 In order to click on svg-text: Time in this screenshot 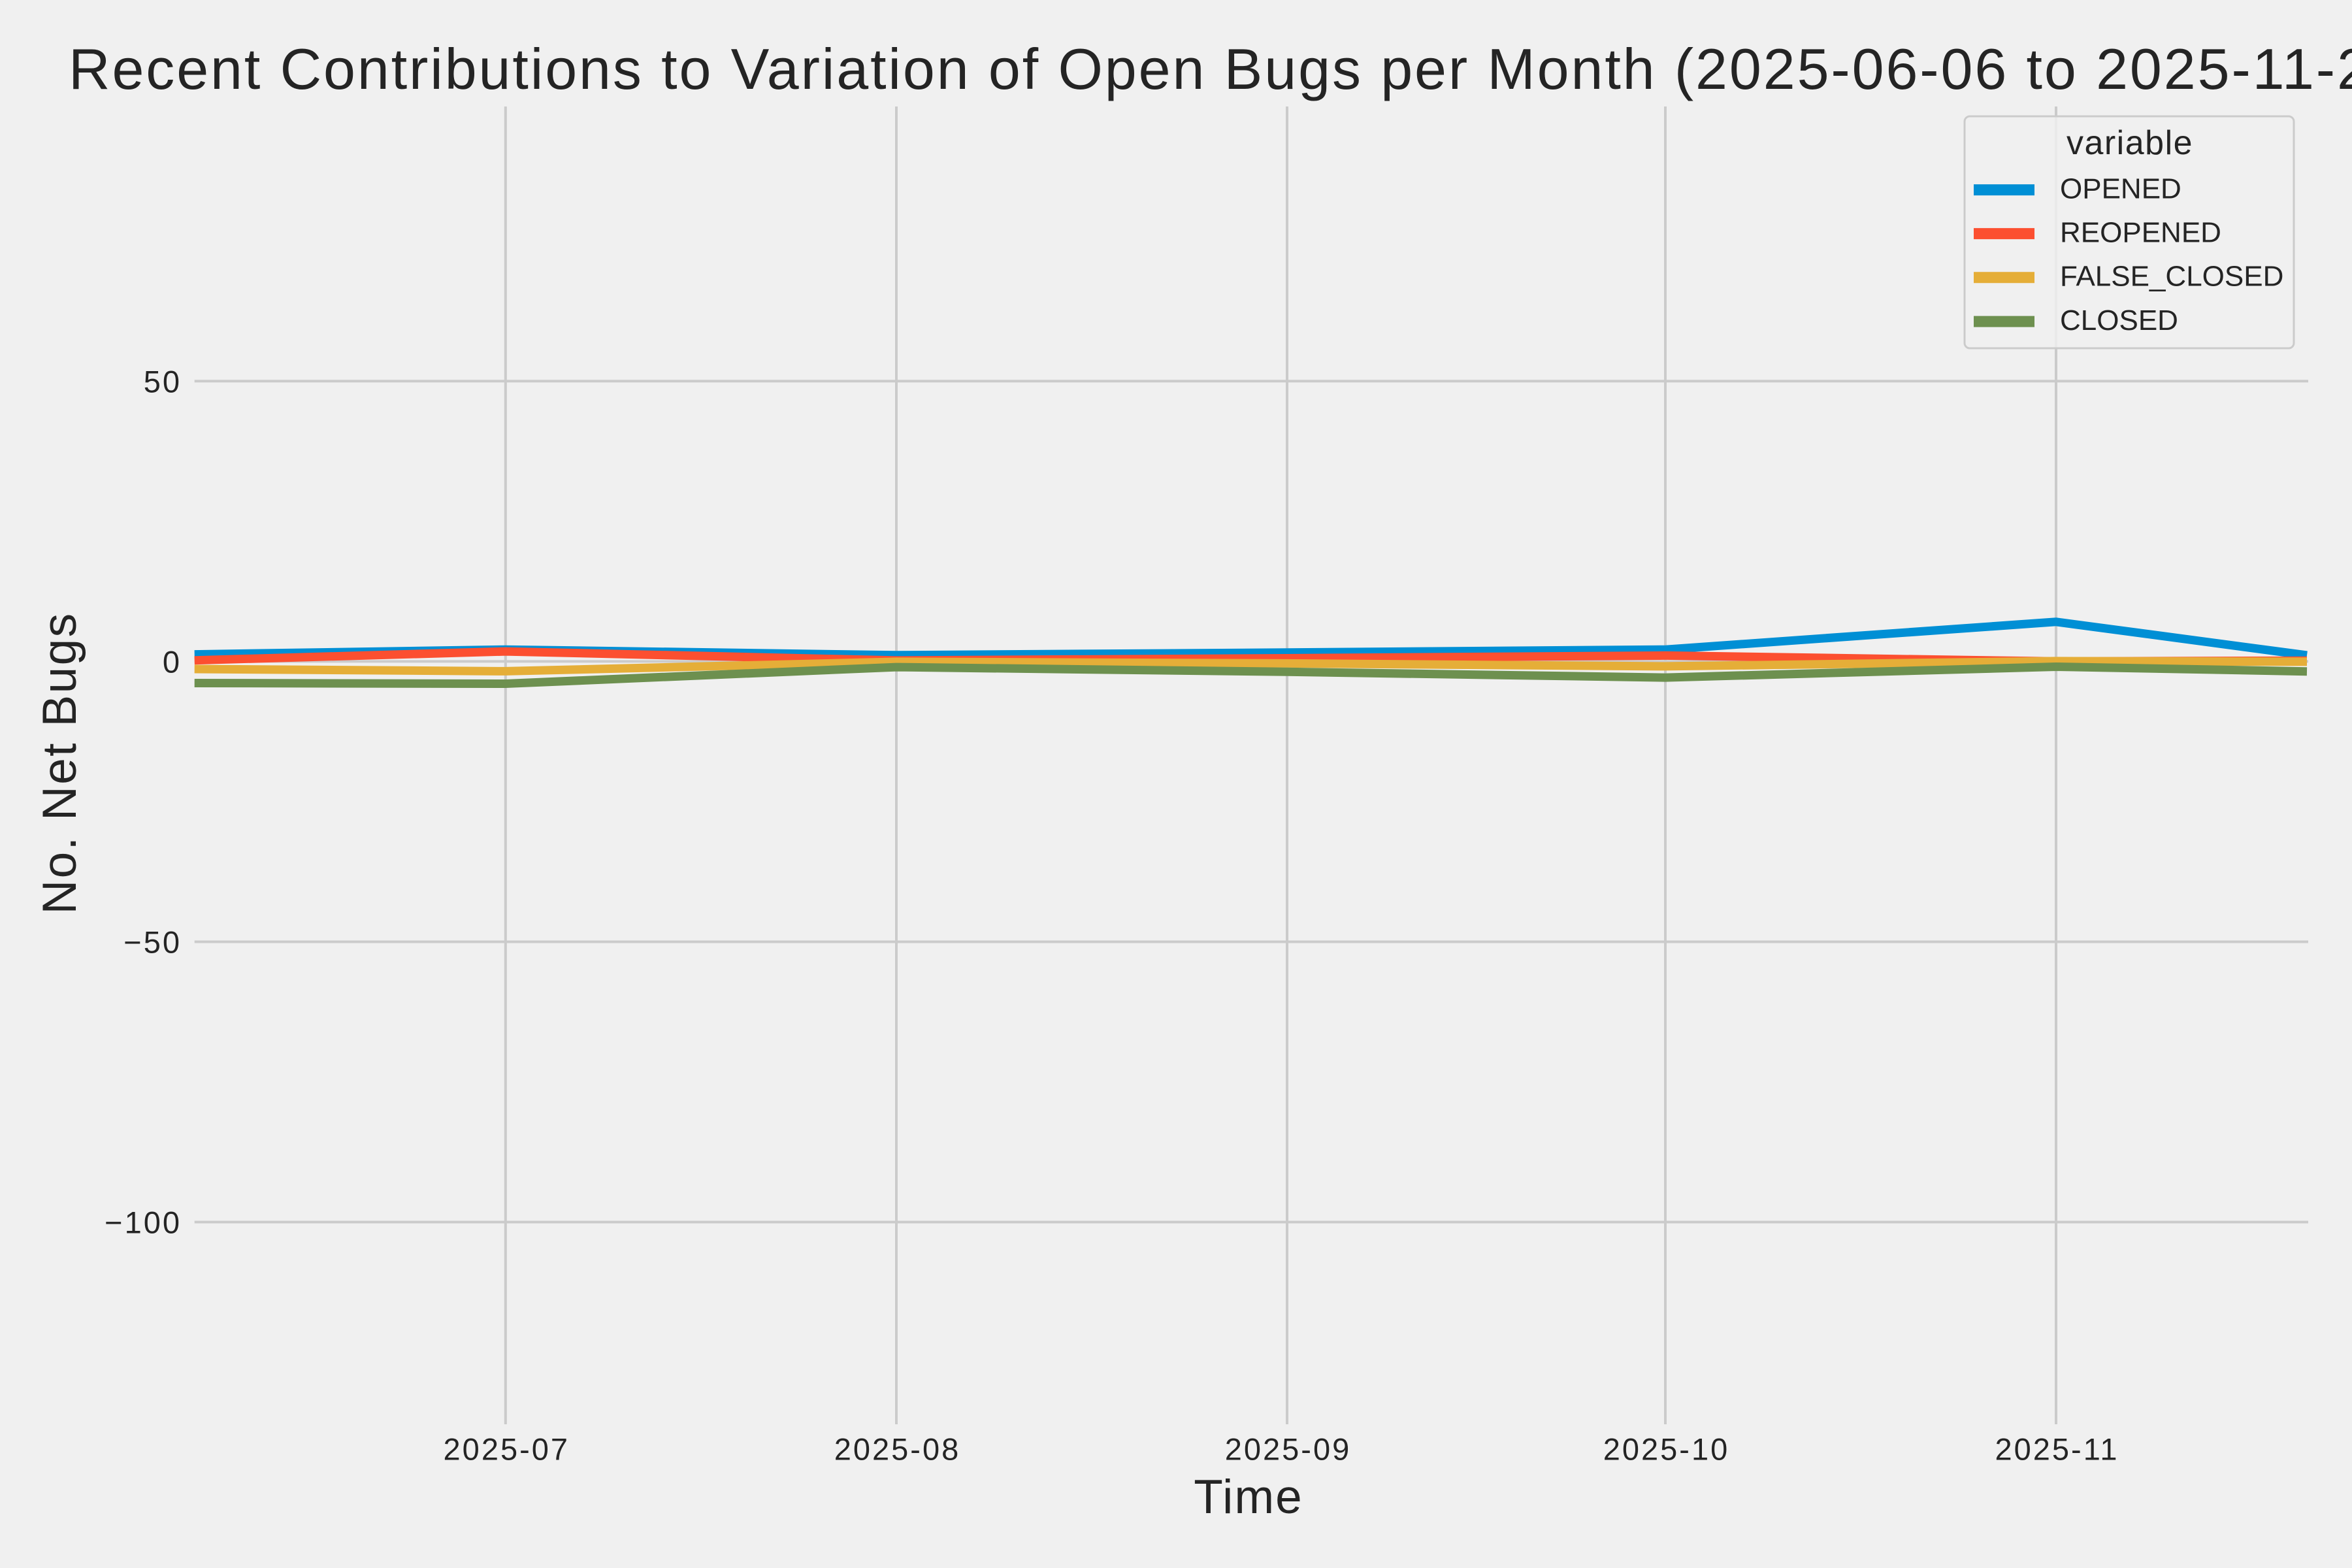, I will do `click(1248, 1497)`.